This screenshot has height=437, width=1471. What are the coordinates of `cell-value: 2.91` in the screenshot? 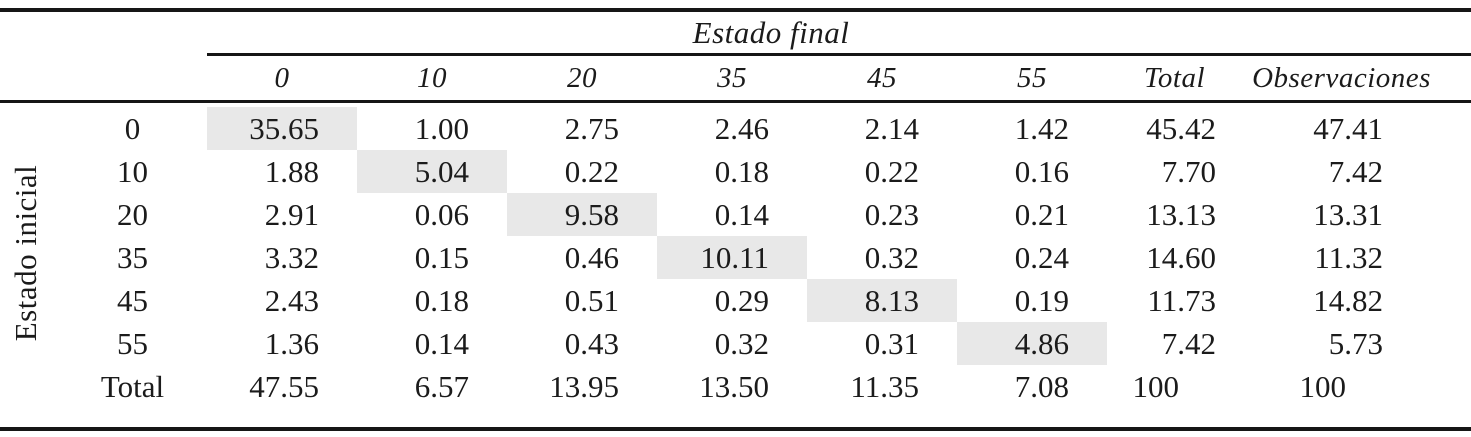 It's located at (291, 214).